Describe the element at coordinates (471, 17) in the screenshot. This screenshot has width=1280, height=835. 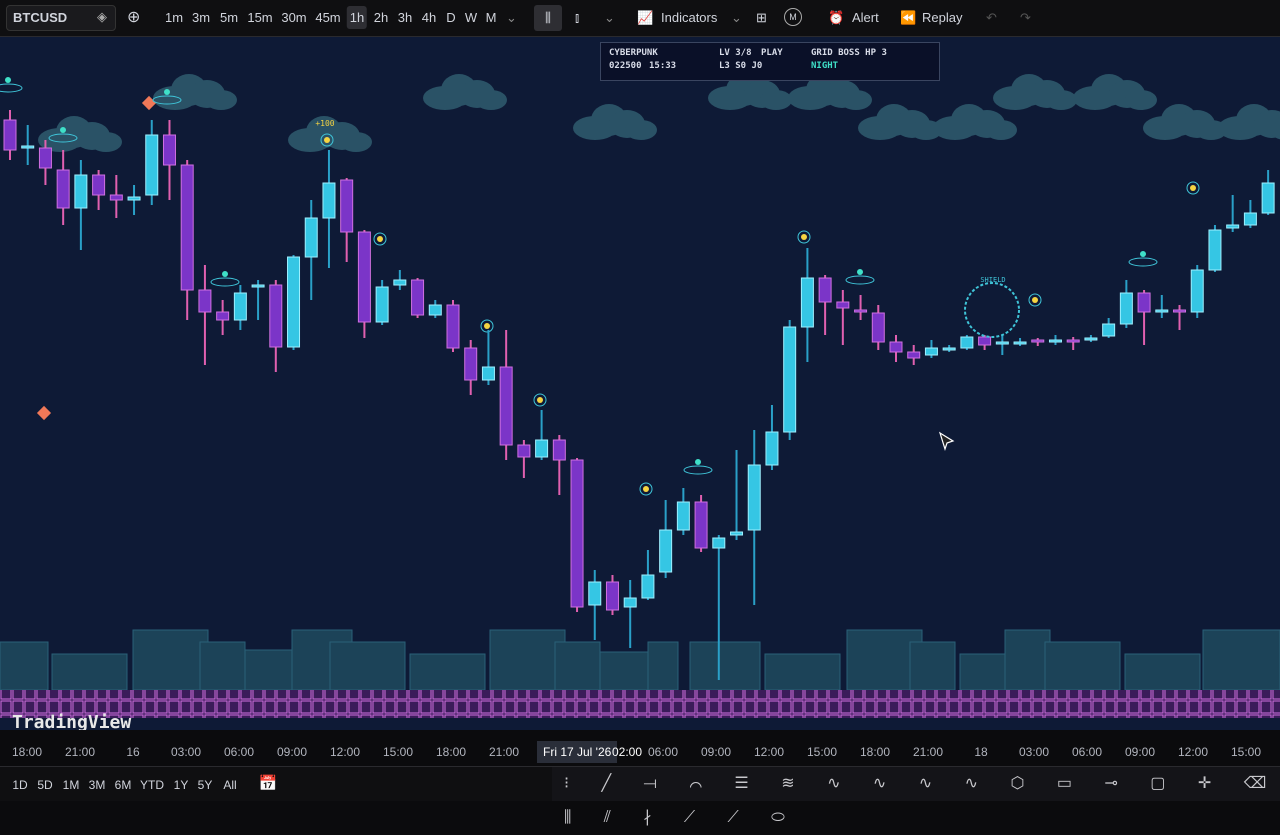
I see `interval: W` at that location.